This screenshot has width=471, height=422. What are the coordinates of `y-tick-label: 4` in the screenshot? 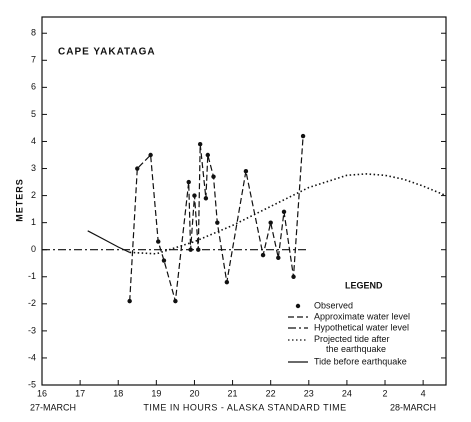 It's located at (33, 141).